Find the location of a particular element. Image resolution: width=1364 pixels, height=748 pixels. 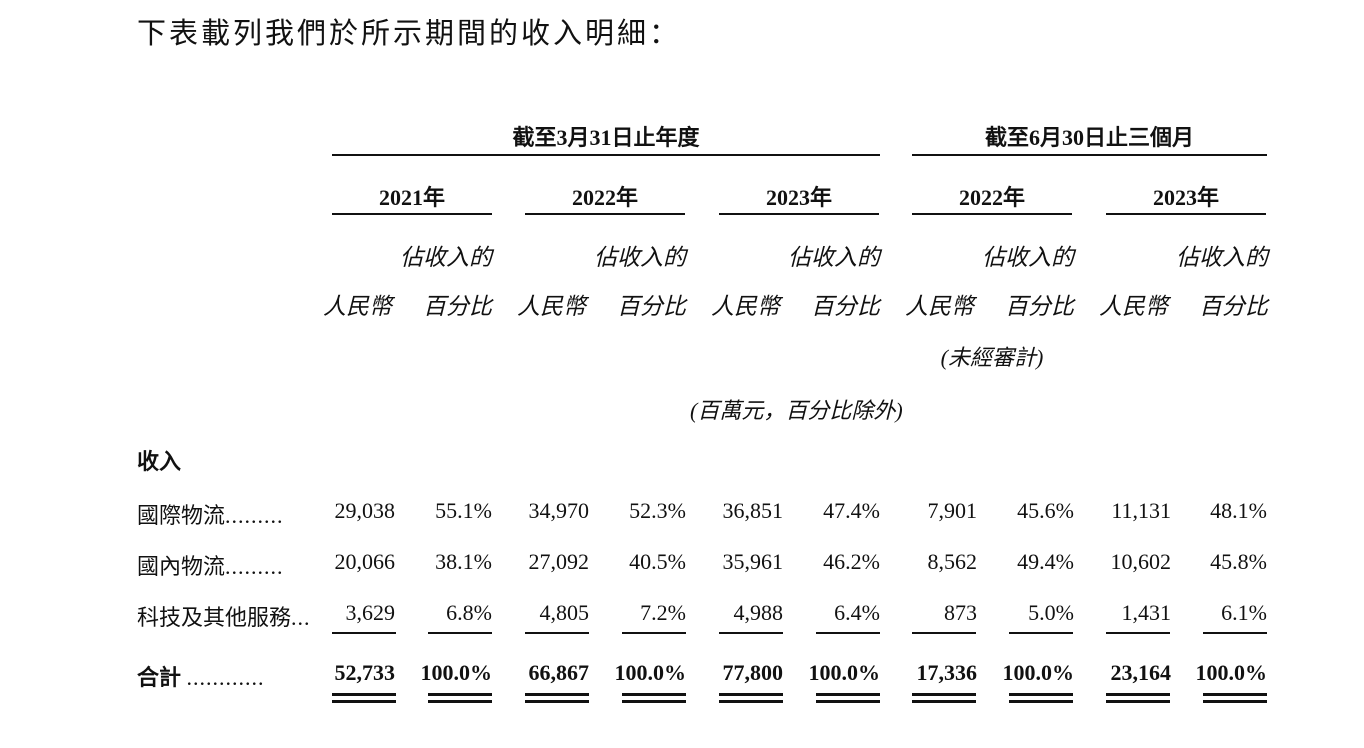

table-cell: 20,066 is located at coordinates (365, 561).